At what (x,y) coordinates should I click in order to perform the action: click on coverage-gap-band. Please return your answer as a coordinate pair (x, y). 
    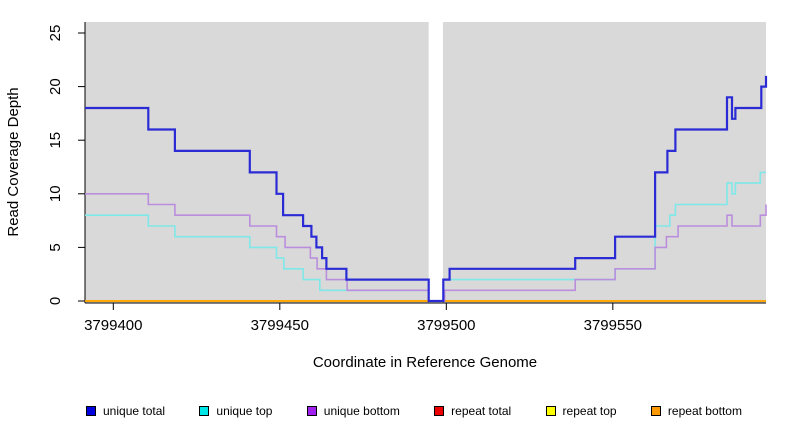
    Looking at the image, I should click on (435, 162).